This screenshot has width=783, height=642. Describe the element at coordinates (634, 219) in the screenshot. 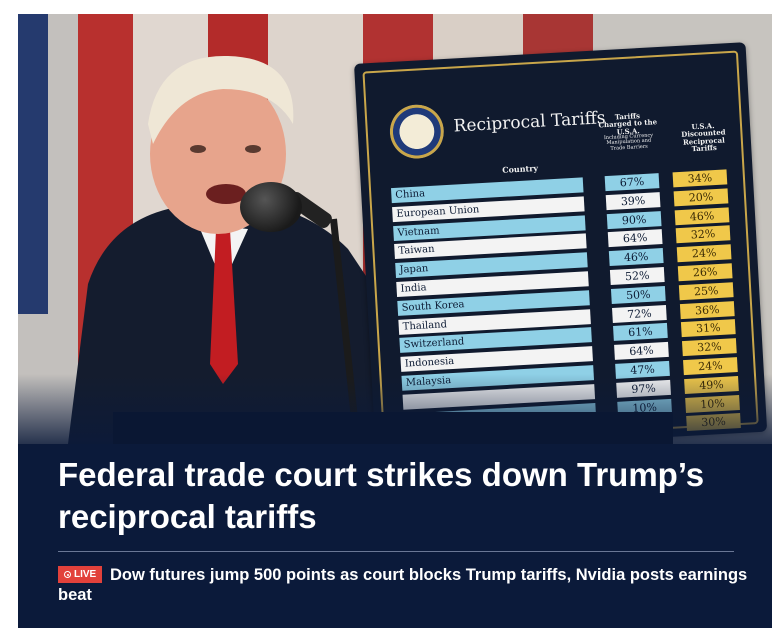

I see `poster-charged-value: 90%` at that location.